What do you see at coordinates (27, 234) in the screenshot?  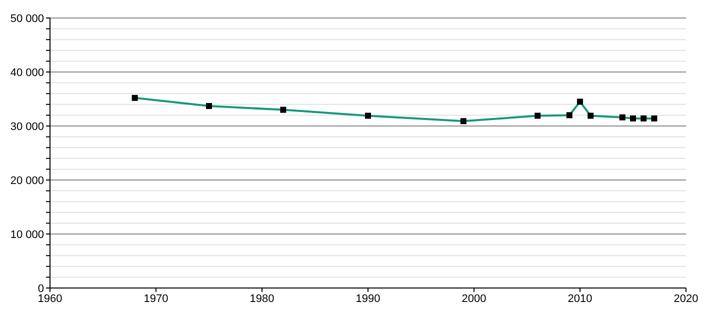 I see `y-tick-label: 10 000` at bounding box center [27, 234].